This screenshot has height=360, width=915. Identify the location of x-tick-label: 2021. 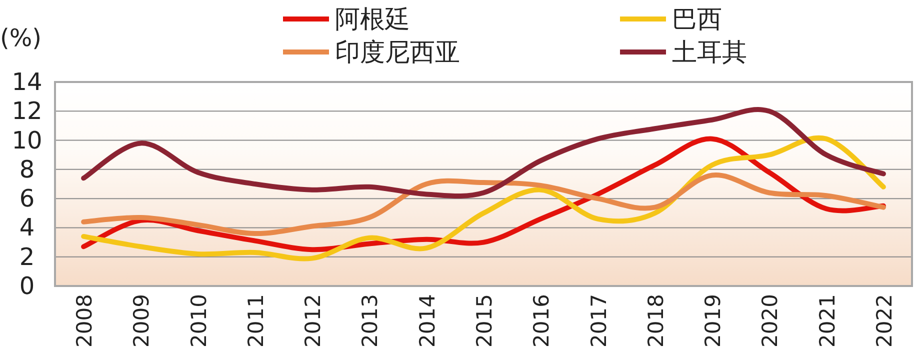
(827, 321).